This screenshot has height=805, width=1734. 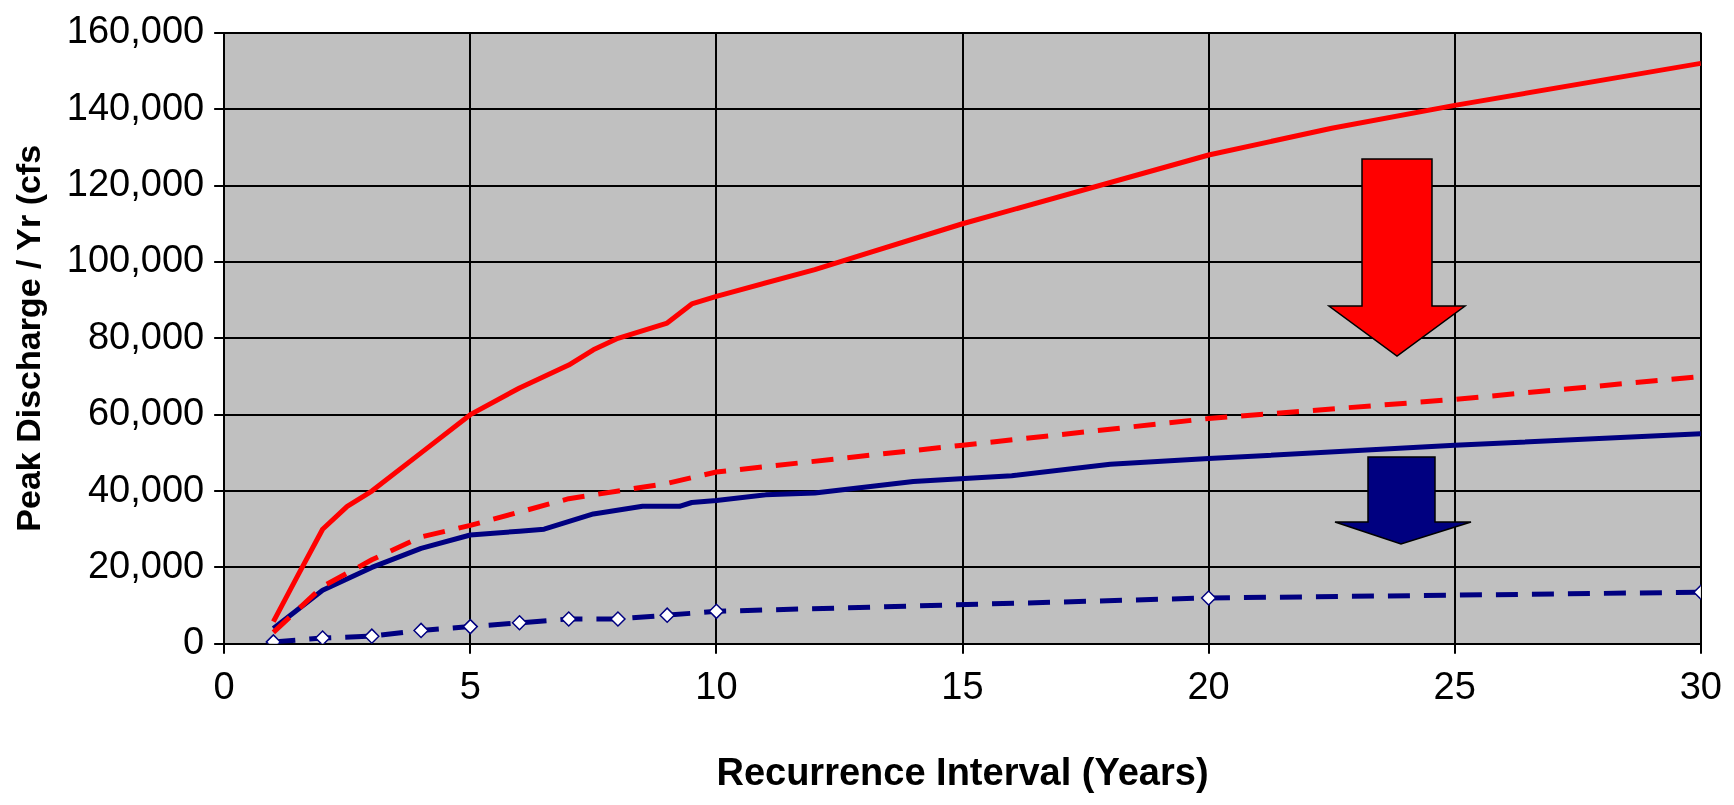 What do you see at coordinates (962, 686) in the screenshot?
I see `x-tick-label: 15` at bounding box center [962, 686].